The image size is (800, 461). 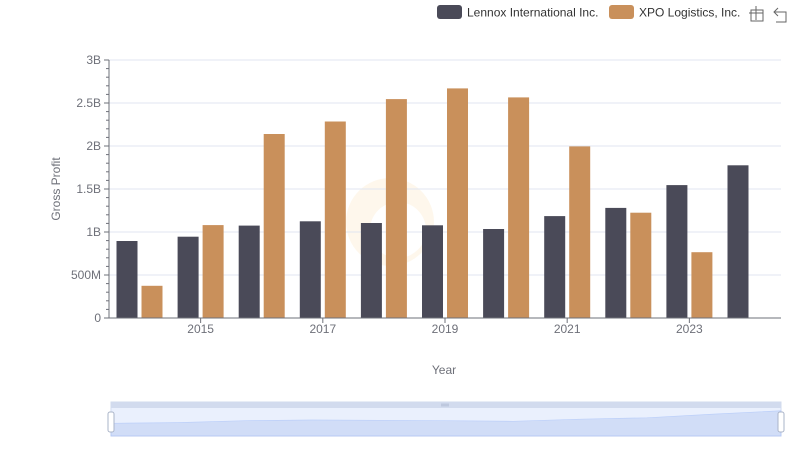 What do you see at coordinates (702, 285) in the screenshot?
I see `bar-xpo-2023` at bounding box center [702, 285].